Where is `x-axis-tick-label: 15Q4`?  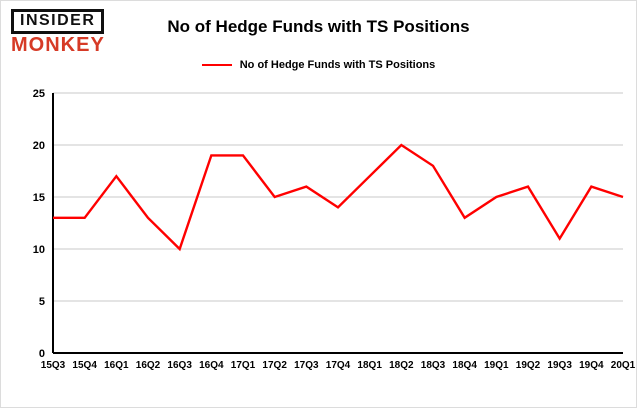
x-axis-tick-label: 15Q4 is located at coordinates (84, 365).